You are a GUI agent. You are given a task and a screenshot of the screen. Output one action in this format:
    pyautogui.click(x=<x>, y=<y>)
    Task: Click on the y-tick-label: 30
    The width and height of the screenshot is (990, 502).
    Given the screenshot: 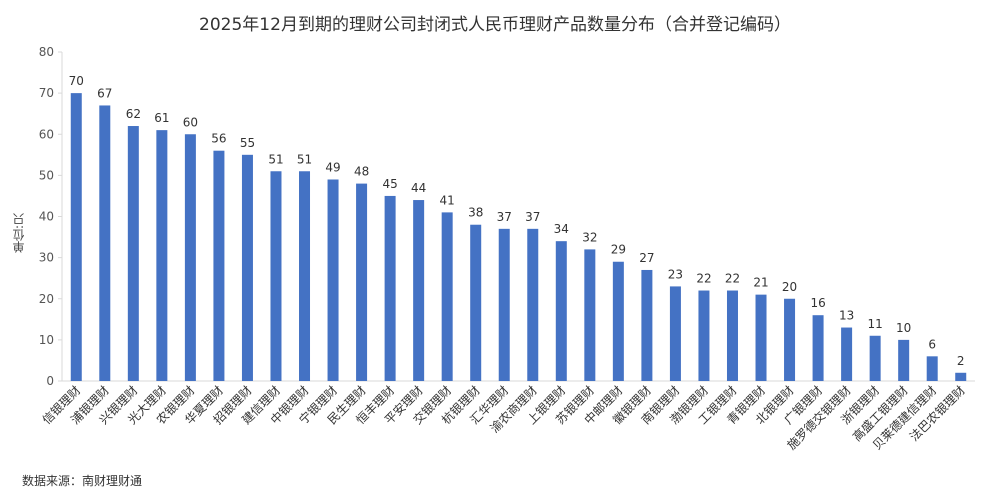 What is the action you would take?
    pyautogui.click(x=46, y=258)
    